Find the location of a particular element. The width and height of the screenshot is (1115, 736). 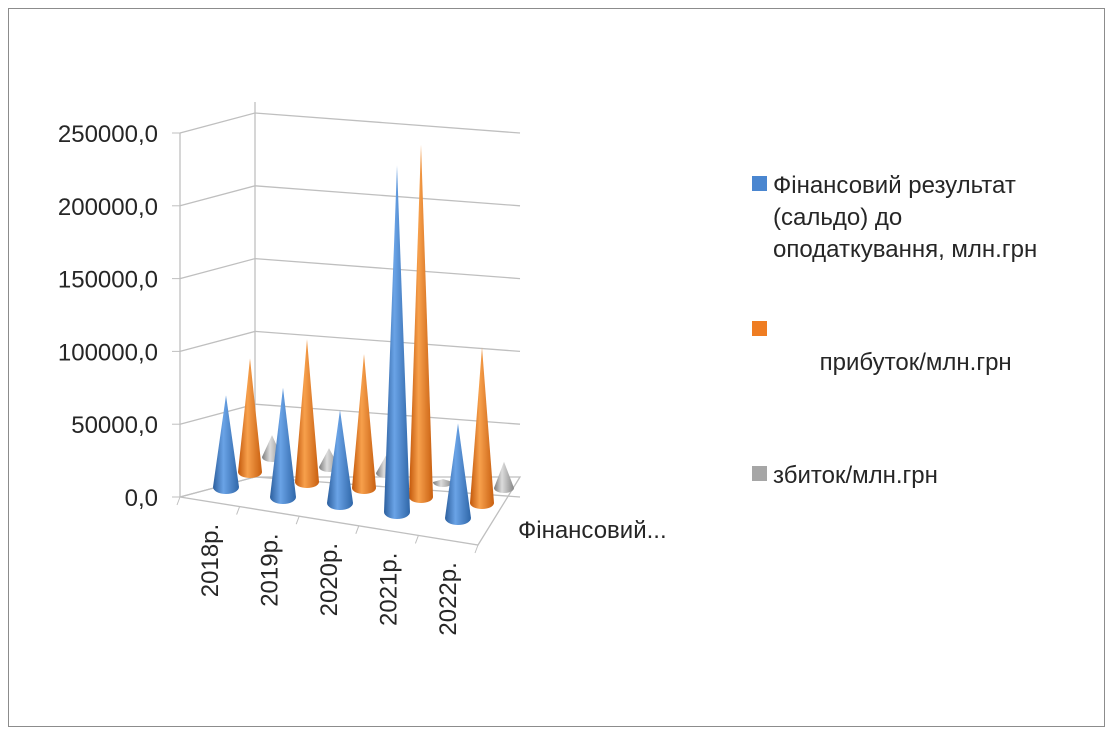

legend-label-loss: збиток/млн.грн is located at coordinates (855, 476).